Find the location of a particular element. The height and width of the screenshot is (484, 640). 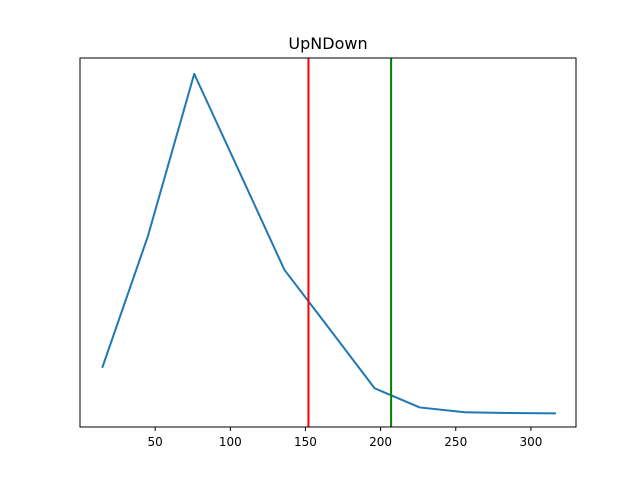

x-tick-label-100: 100 is located at coordinates (230, 442).